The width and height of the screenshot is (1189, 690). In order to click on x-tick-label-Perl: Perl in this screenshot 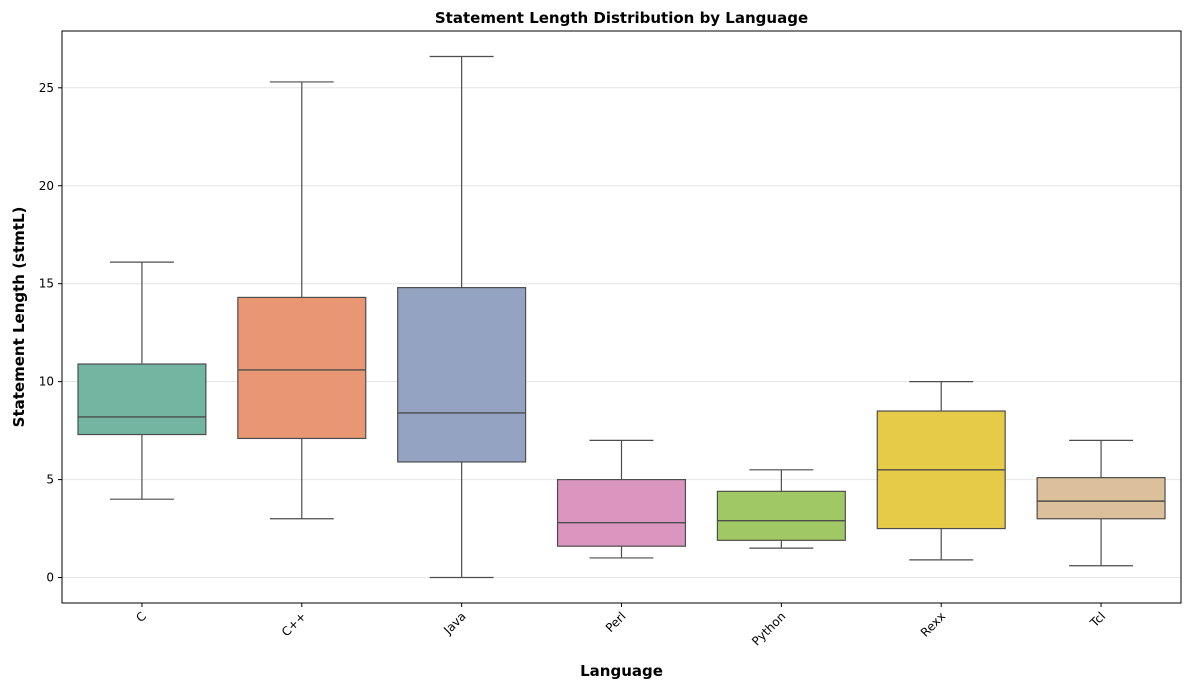, I will do `click(616, 622)`.